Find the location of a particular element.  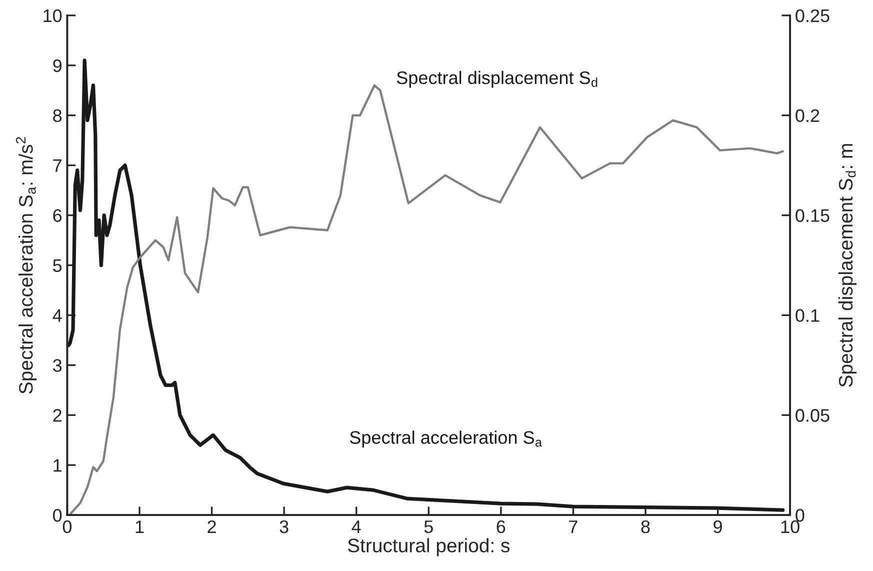

y-tick-label: 4 is located at coordinates (57, 315).